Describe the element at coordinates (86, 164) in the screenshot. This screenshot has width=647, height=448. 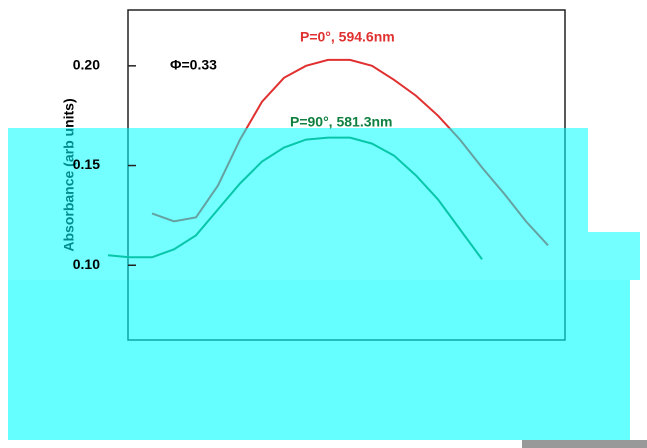
I see `y-tick-label: 0.15` at that location.